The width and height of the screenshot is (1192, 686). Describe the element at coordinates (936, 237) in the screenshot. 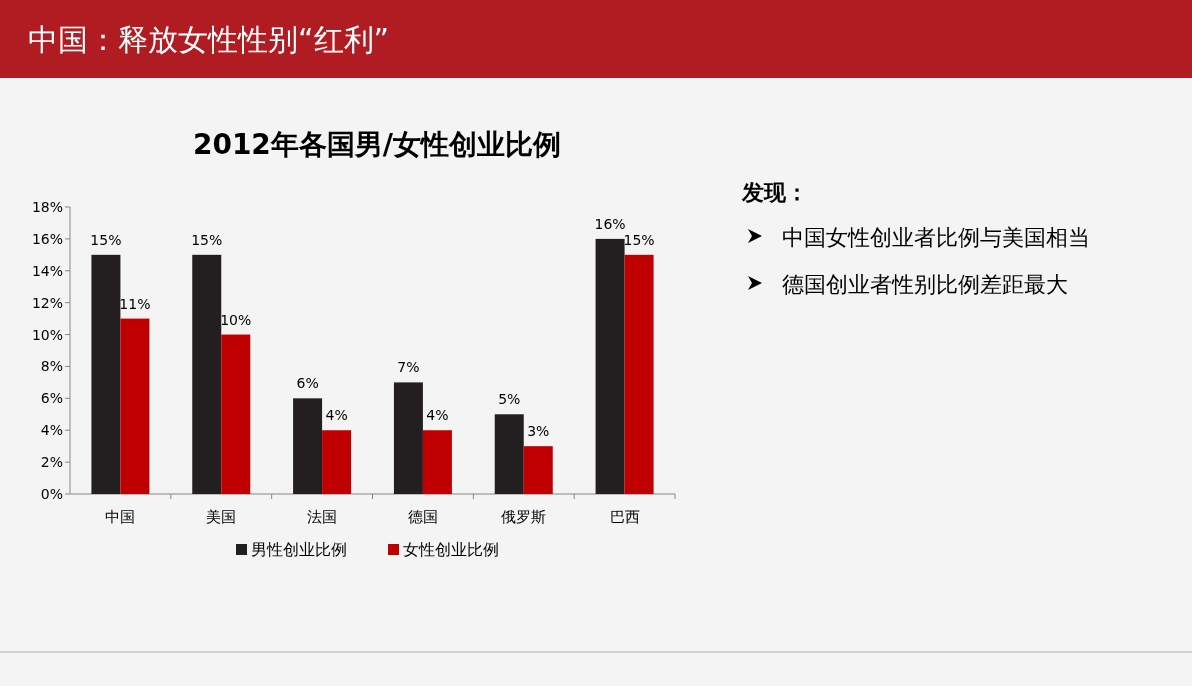

I see `text: 中国女性创业者比例与美国相当` at that location.